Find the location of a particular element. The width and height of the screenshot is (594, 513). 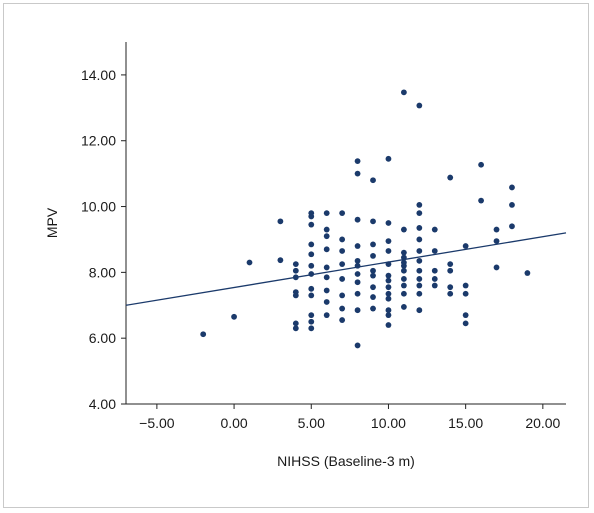

y-axis-title: MPV is located at coordinates (52, 222).